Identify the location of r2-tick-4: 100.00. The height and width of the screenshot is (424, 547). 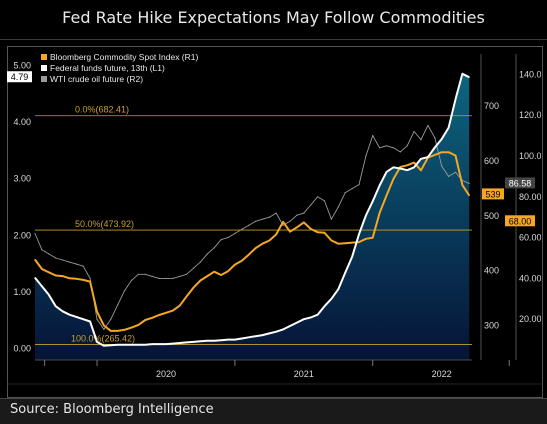
(530, 156).